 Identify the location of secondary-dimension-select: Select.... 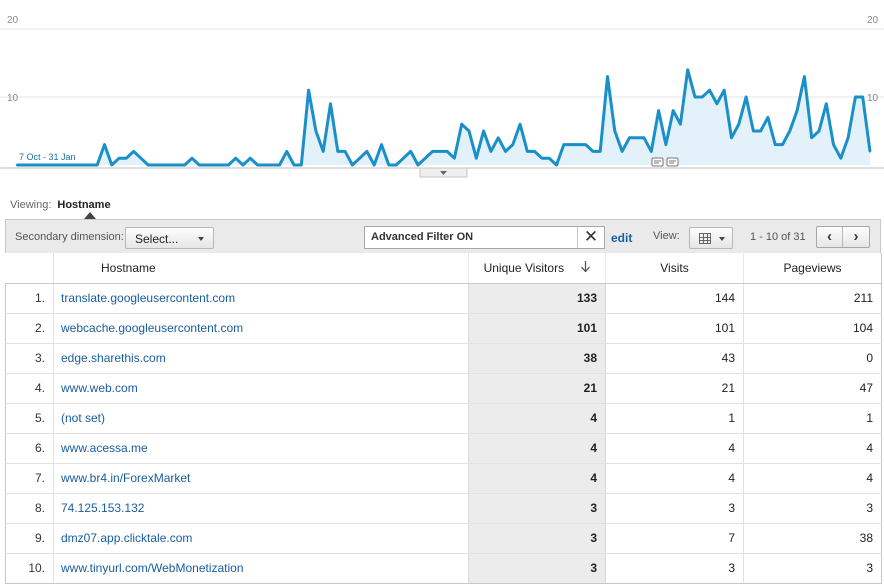
(169, 238).